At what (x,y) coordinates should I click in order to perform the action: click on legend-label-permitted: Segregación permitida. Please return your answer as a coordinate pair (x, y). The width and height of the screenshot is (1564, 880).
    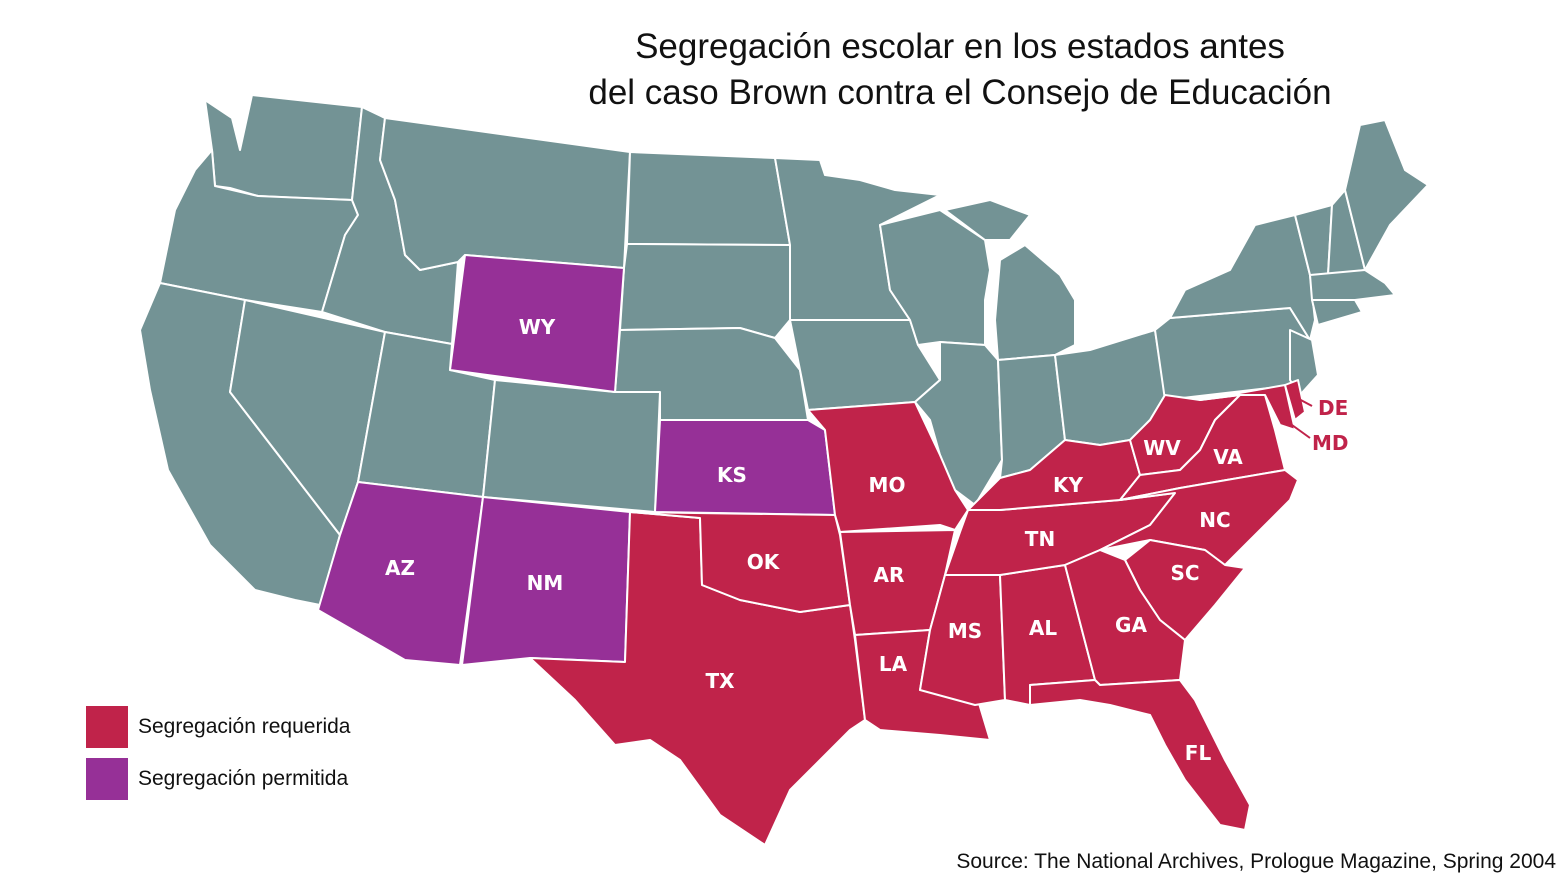
    Looking at the image, I should click on (243, 778).